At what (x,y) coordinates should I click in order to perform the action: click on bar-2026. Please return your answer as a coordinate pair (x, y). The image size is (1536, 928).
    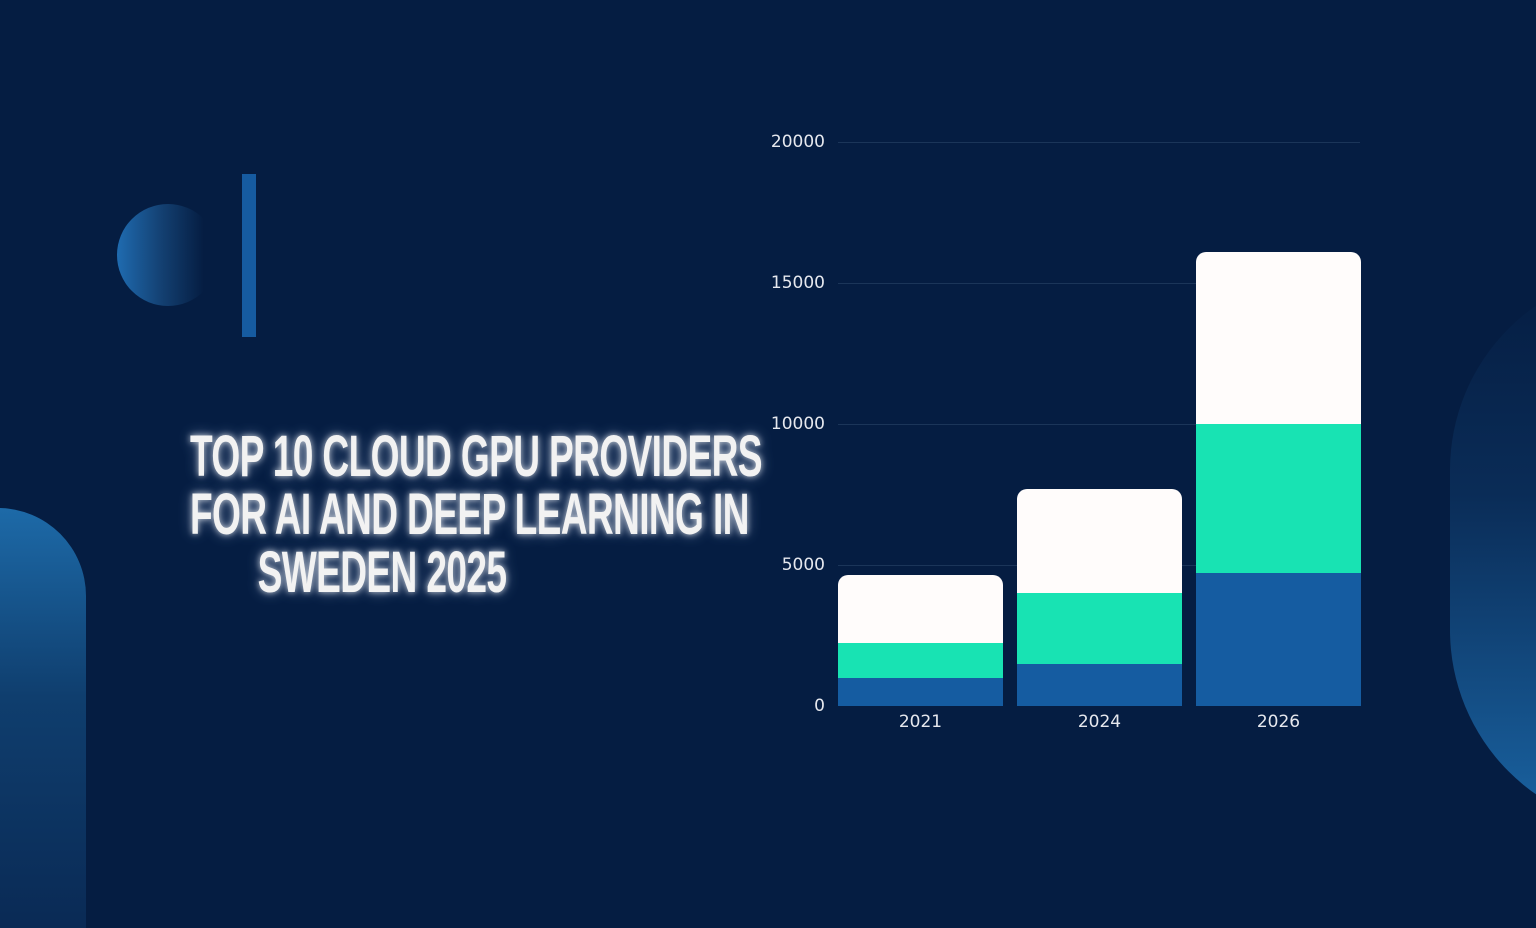
    Looking at the image, I should click on (1278, 478).